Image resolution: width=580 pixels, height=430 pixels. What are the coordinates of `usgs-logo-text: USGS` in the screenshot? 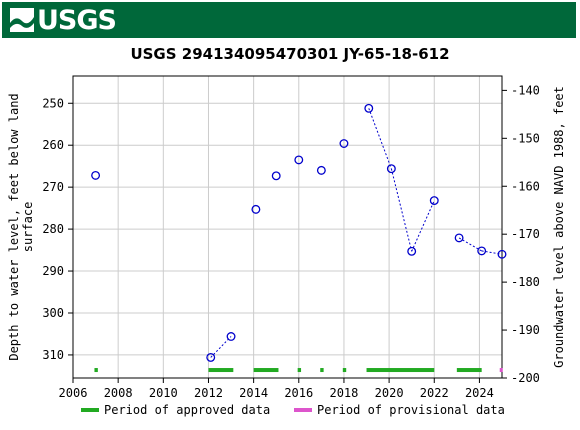 It's located at (77, 20).